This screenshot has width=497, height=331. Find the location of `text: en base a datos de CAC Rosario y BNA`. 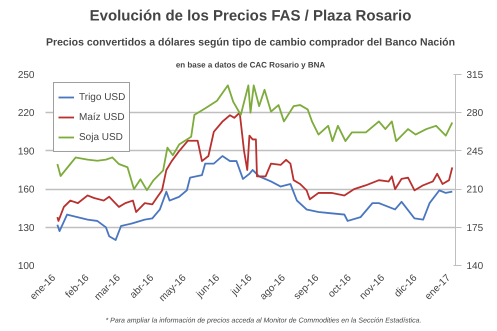

text: en base a datos de CAC Rosario y BNA is located at coordinates (251, 65).